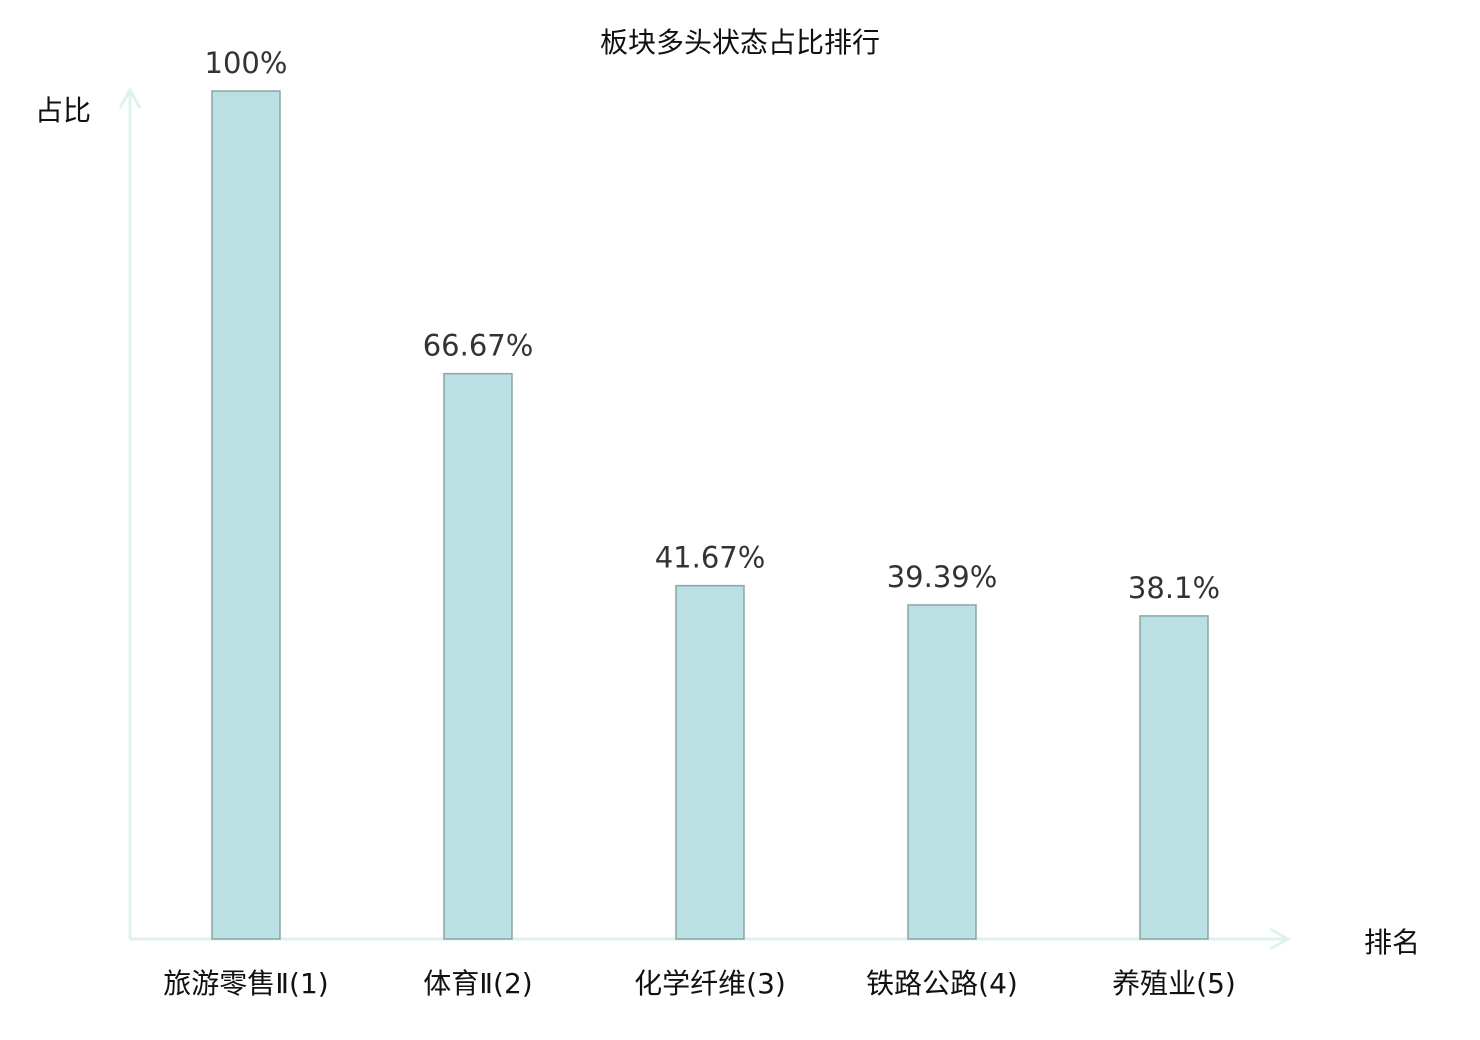 This screenshot has height=1040, width=1480. I want to click on data-label: 66.67%, so click(478, 346).